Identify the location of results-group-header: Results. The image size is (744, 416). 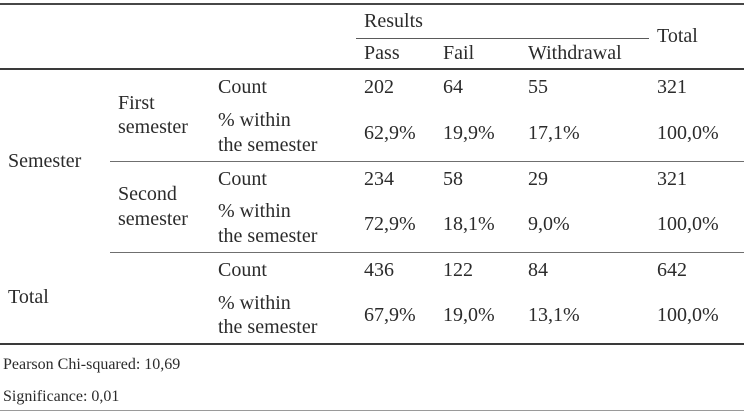
(503, 21).